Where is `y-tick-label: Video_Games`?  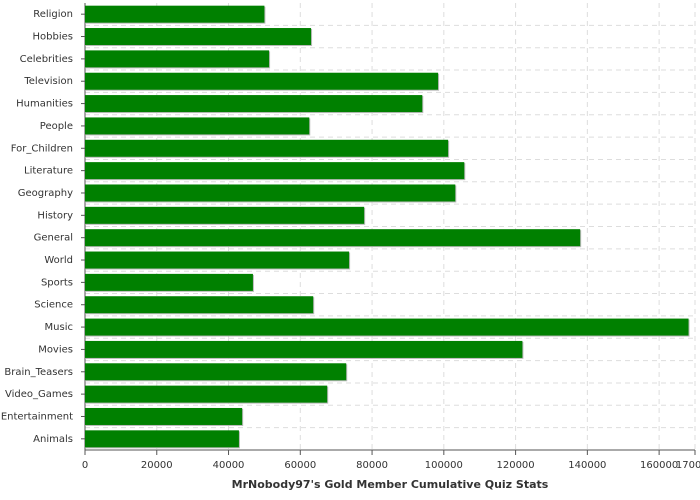
y-tick-label: Video_Games is located at coordinates (39, 394).